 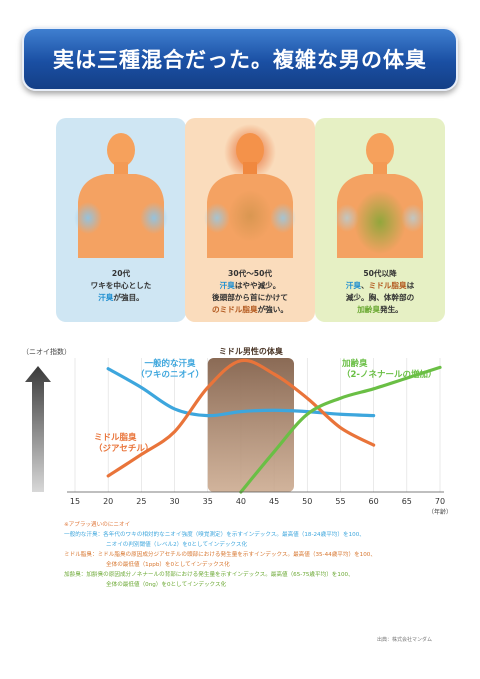 What do you see at coordinates (235, 309) in the screenshot?
I see `caption-segment: のミドル脂臭` at bounding box center [235, 309].